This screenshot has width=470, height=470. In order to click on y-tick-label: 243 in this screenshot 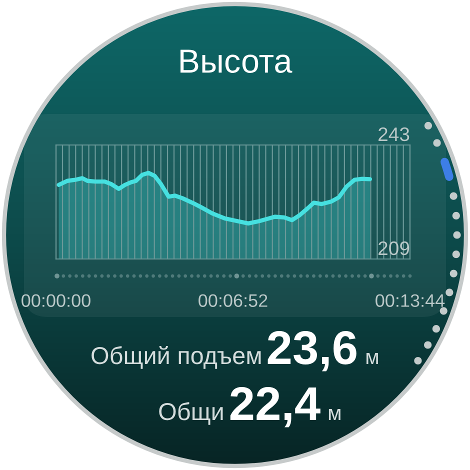, I will do `click(394, 134)`.